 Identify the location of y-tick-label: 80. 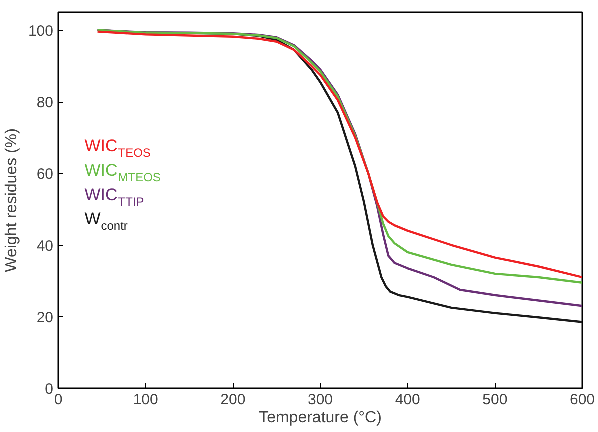
(45, 103).